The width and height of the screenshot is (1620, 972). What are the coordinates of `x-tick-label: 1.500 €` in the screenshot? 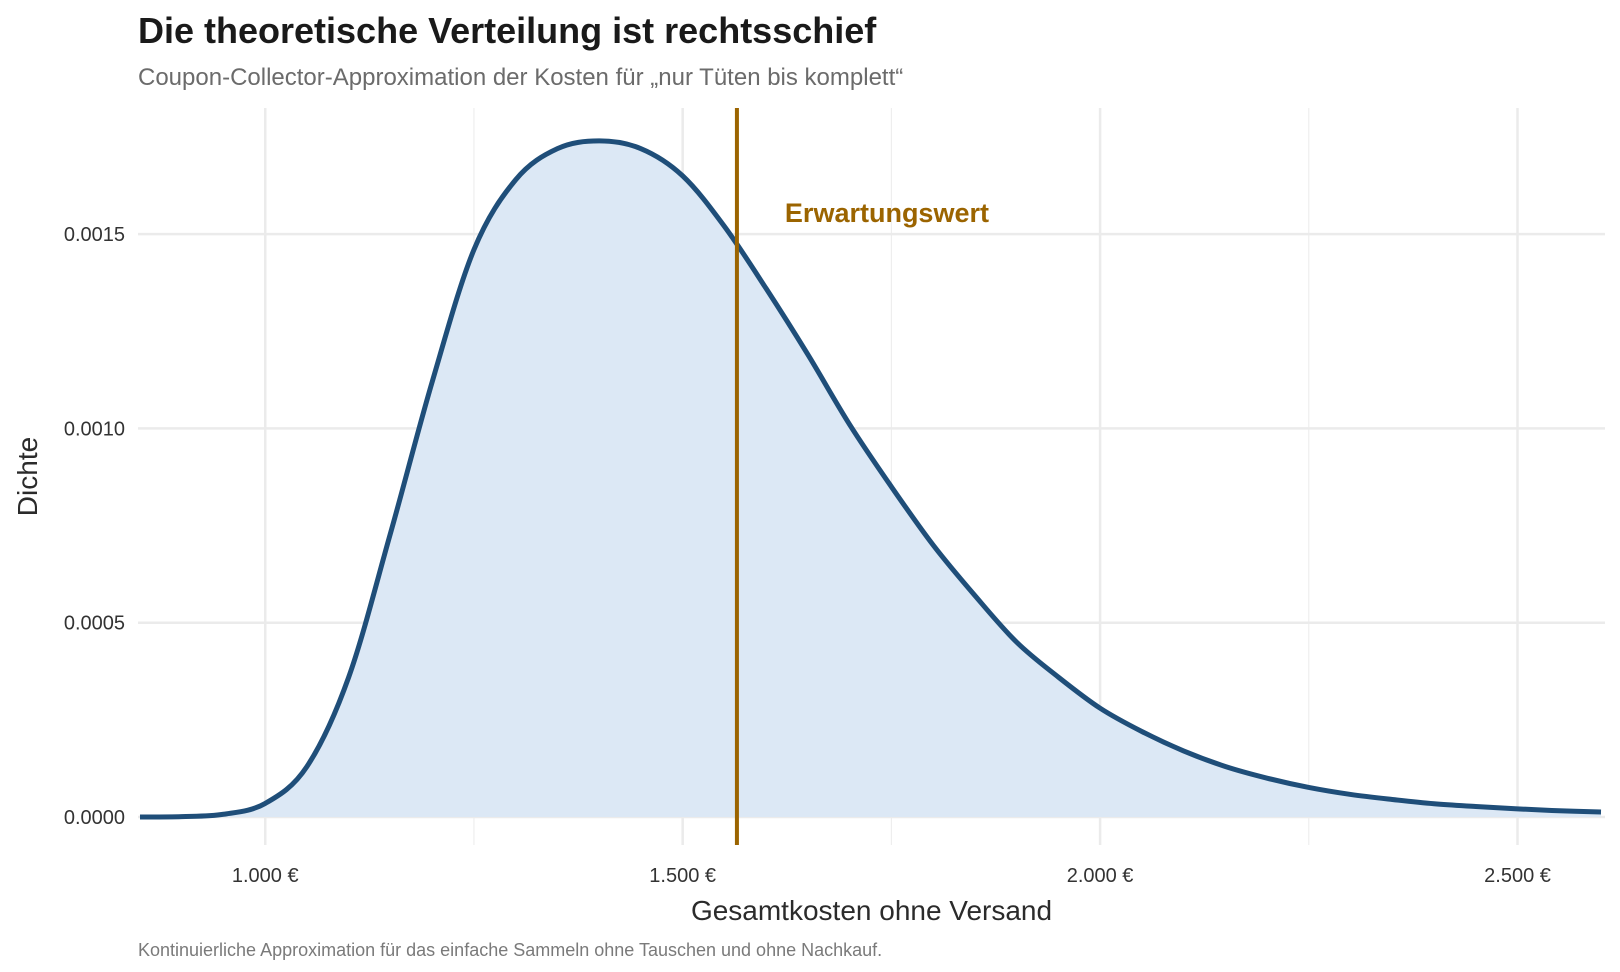 It's located at (682, 876).